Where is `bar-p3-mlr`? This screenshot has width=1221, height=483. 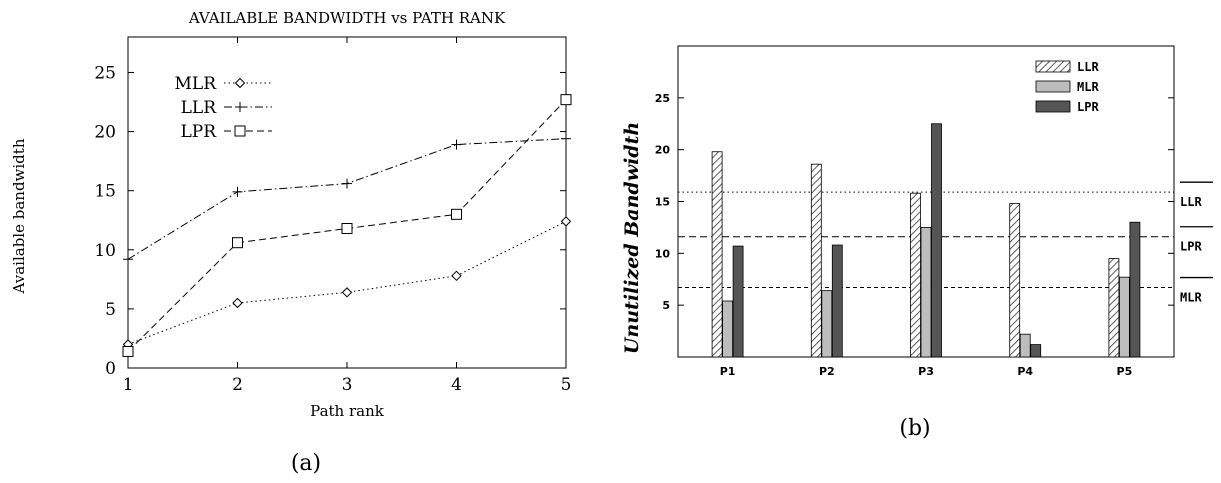
bar-p3-mlr is located at coordinates (926, 292).